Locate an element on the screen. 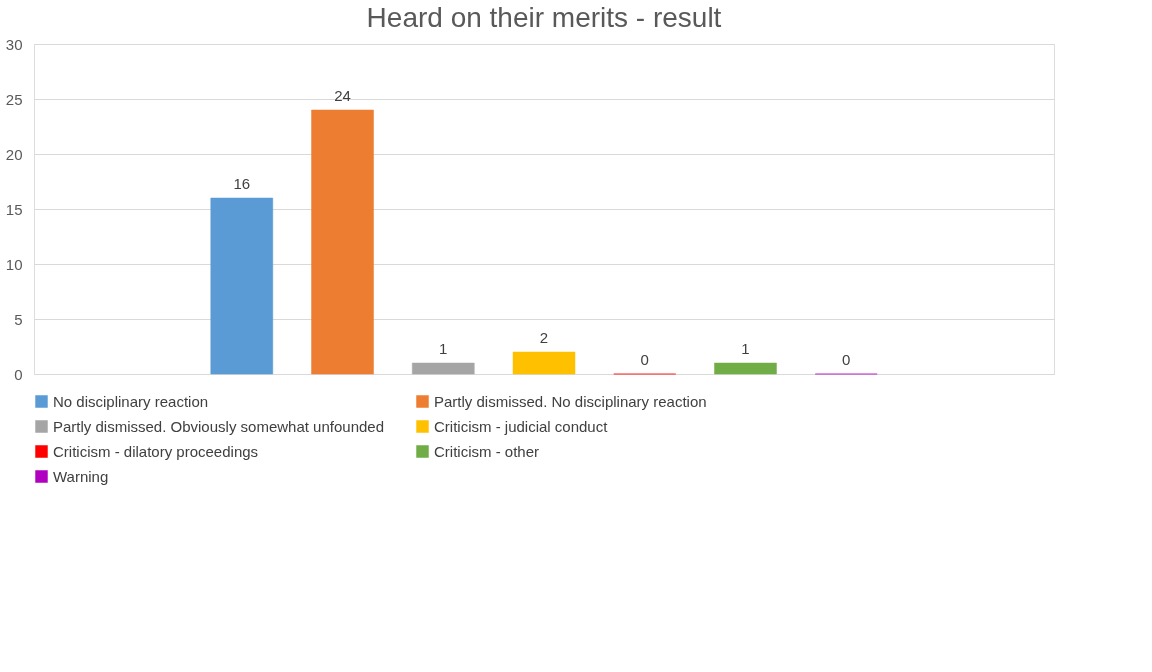  y-tick-label: 5 is located at coordinates (18, 319).